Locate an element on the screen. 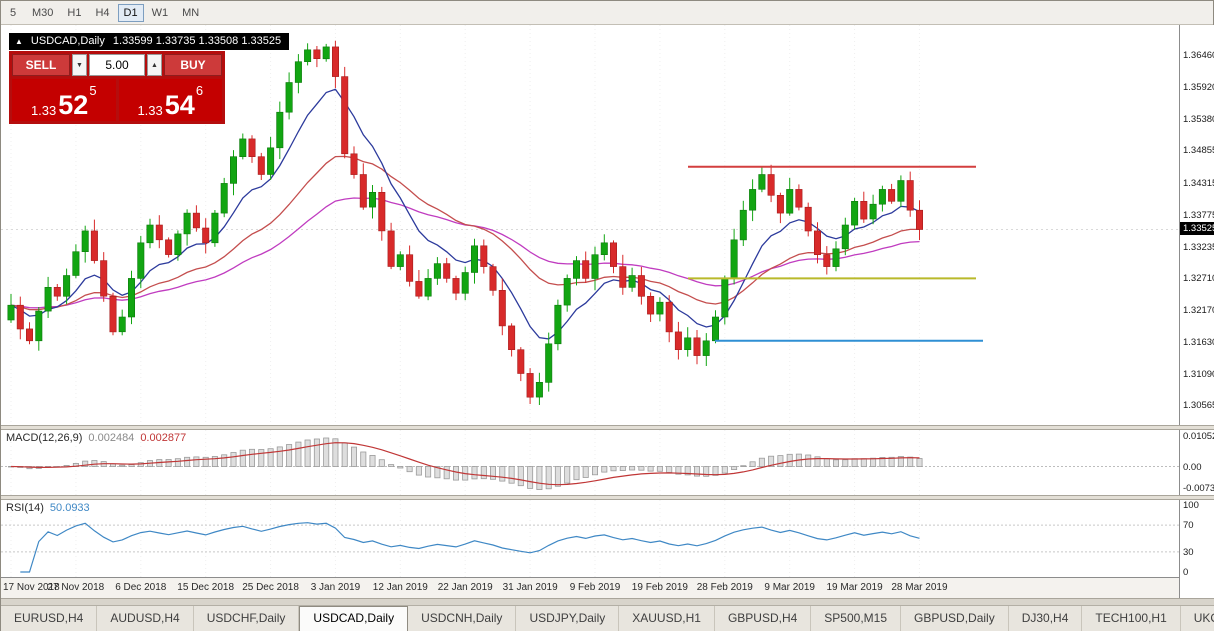 Image resolution: width=1214 pixels, height=631 pixels. ask-price-display: 1.33 54 6 is located at coordinates (170, 100).